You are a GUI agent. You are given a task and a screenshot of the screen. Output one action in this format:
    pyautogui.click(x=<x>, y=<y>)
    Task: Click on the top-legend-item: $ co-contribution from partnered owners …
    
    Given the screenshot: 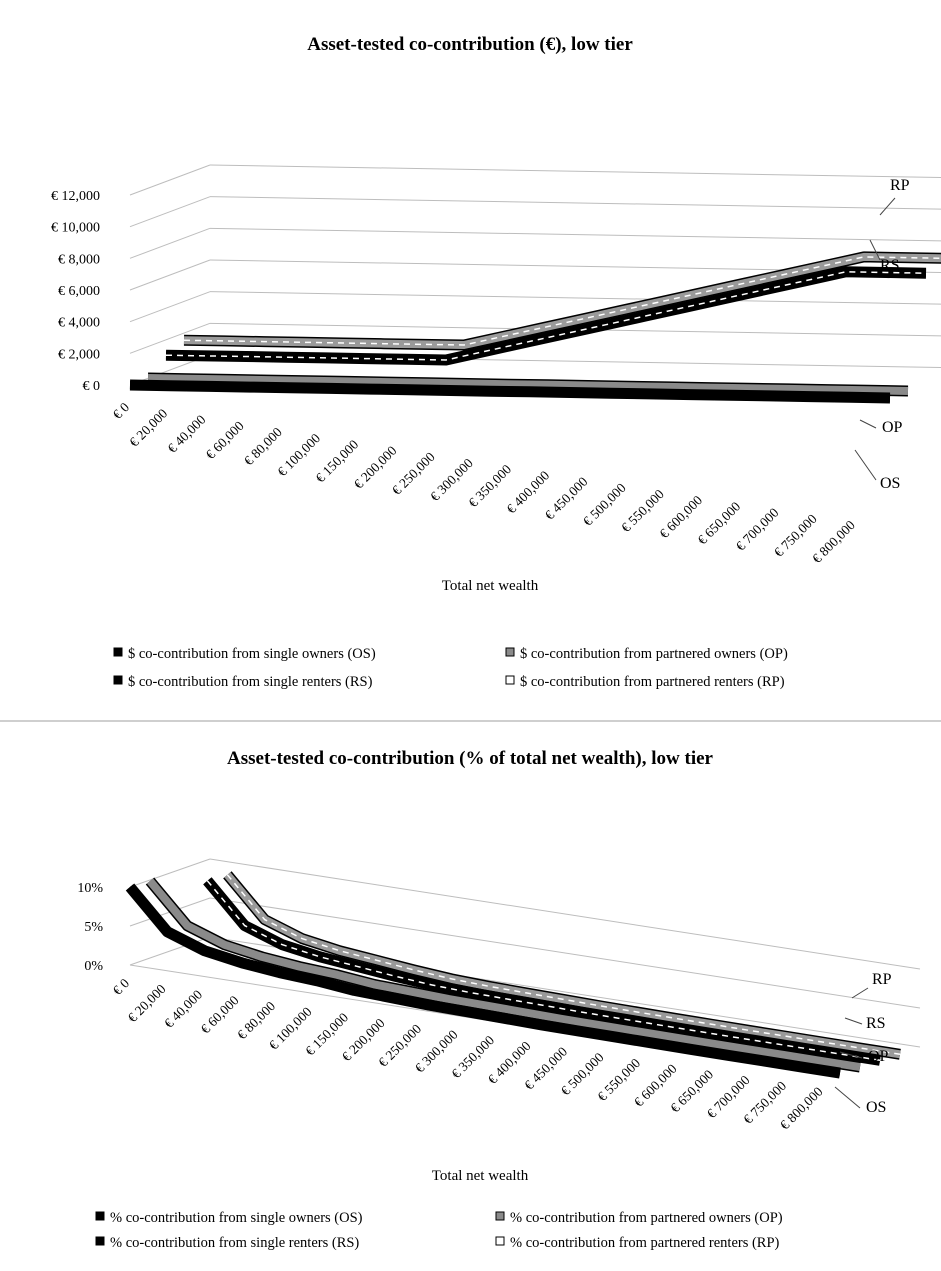 What is the action you would take?
    pyautogui.click(x=646, y=654)
    